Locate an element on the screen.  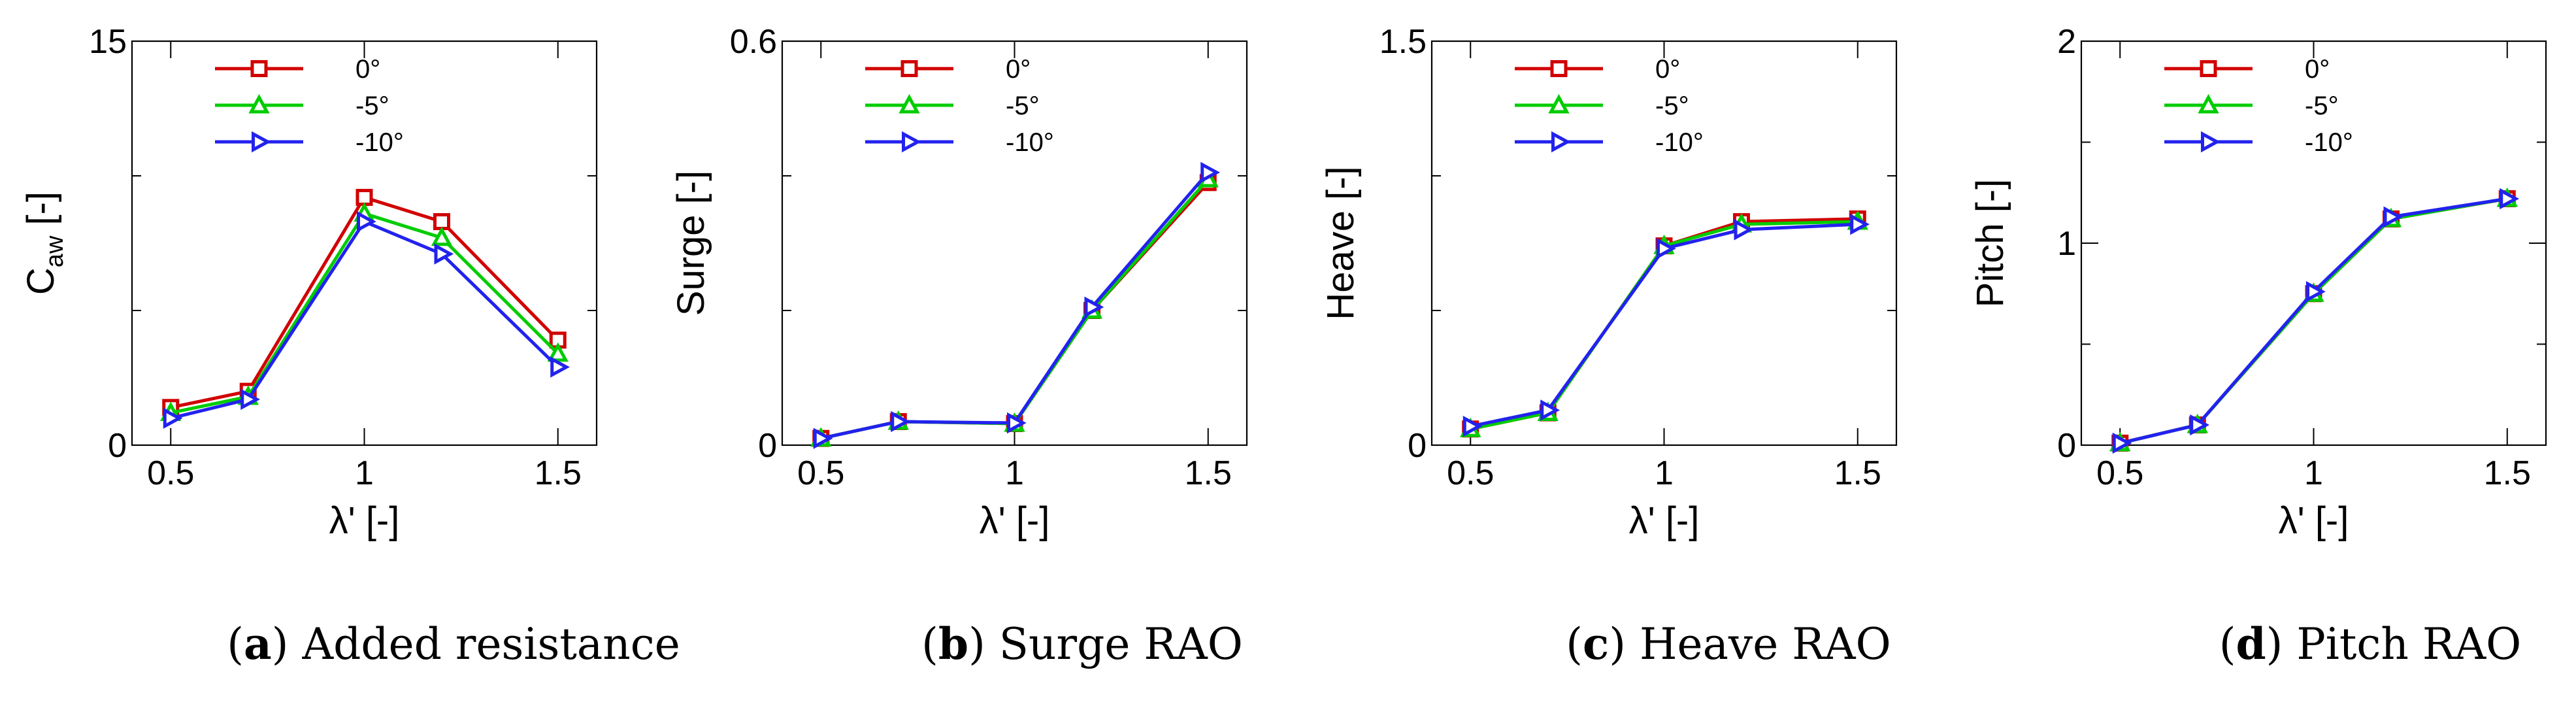
caption-a: (a) Added resistance is located at coordinates (453, 643).